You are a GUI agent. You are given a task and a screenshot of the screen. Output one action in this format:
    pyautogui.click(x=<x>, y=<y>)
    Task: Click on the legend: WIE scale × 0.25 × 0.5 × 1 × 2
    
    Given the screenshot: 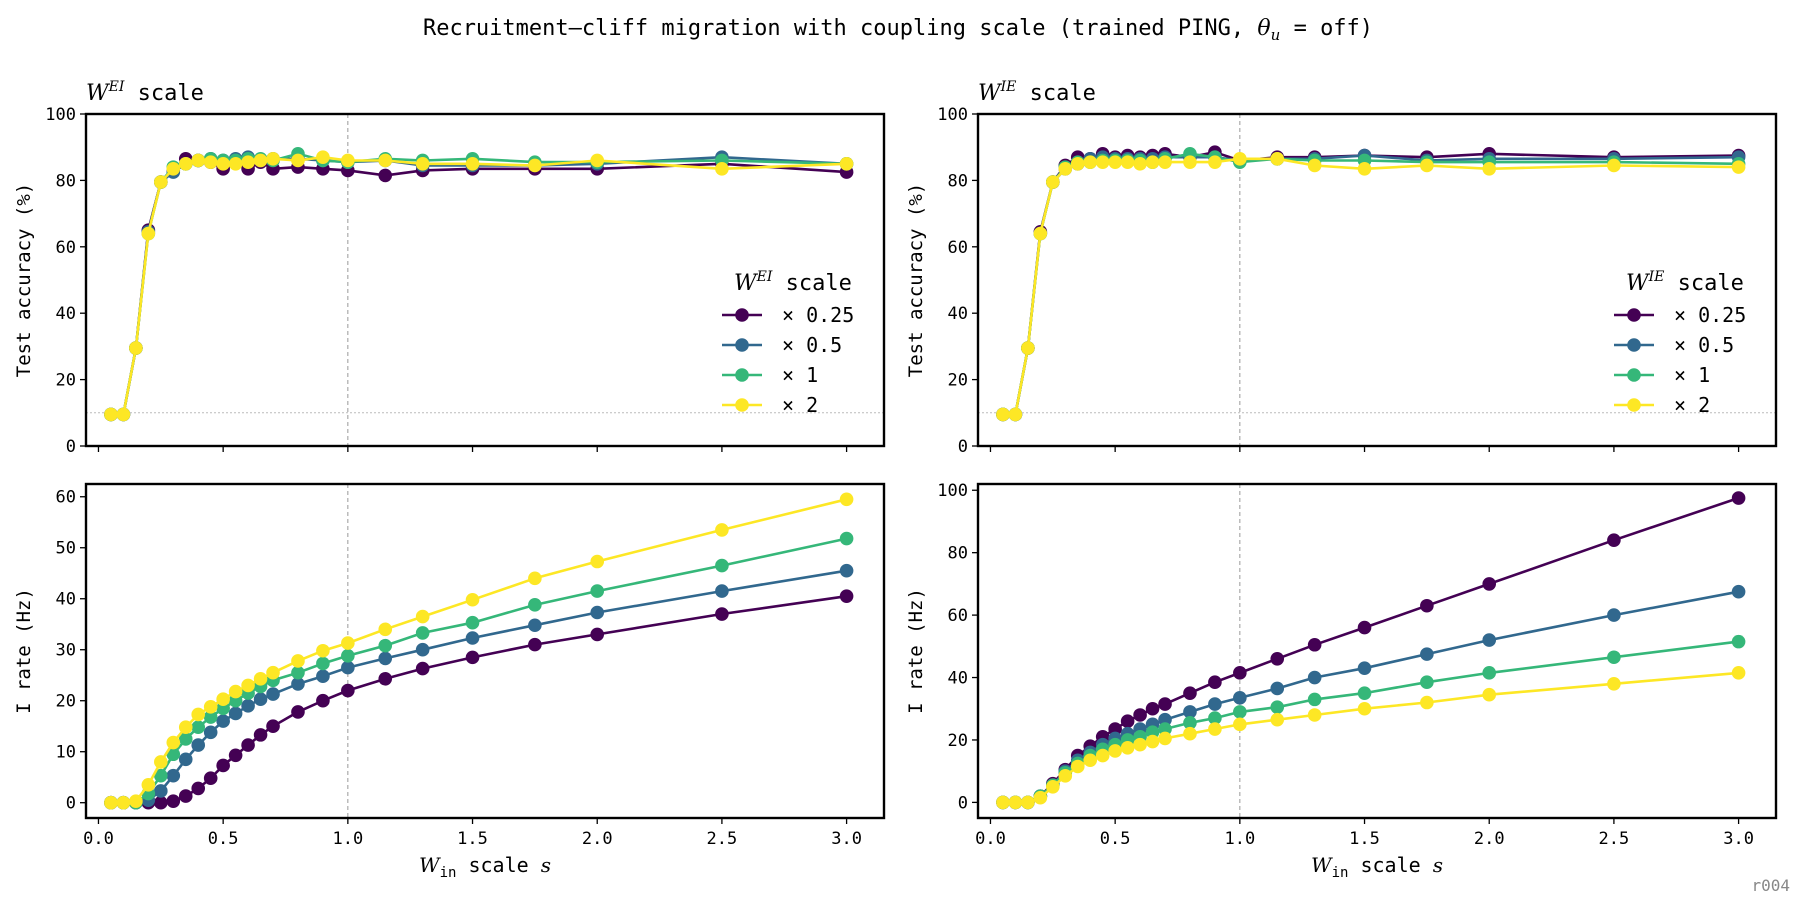 What is the action you would take?
    pyautogui.click(x=1680, y=343)
    